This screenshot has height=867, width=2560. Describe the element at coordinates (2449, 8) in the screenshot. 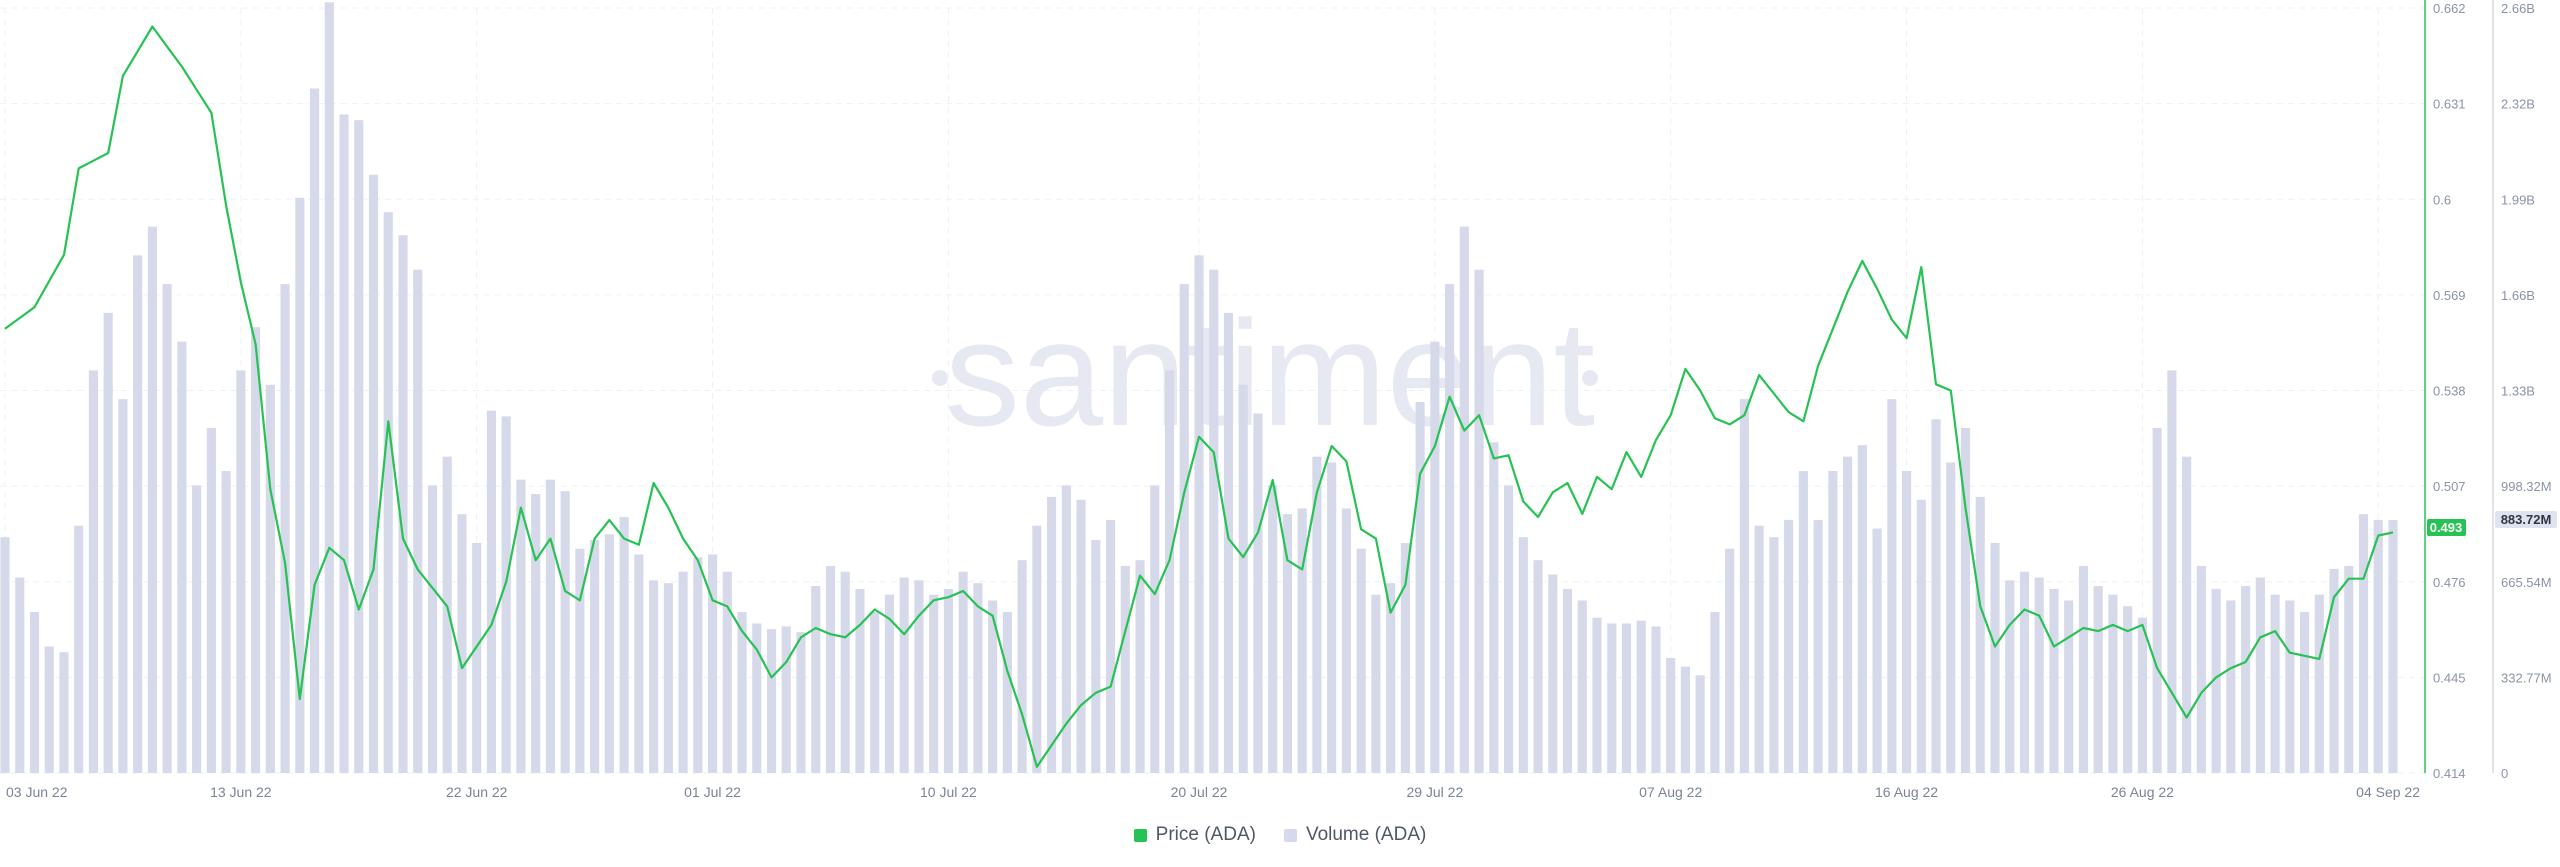

I see `price-tick-label: 0.662` at that location.